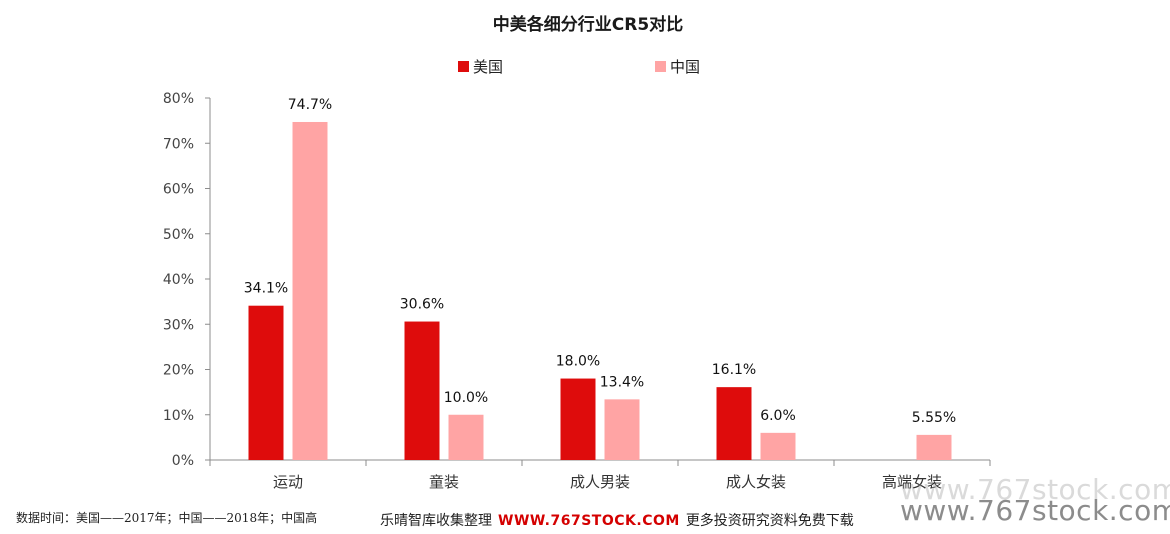  What do you see at coordinates (178, 280) in the screenshot?
I see `y-tick-label: 40%` at bounding box center [178, 280].